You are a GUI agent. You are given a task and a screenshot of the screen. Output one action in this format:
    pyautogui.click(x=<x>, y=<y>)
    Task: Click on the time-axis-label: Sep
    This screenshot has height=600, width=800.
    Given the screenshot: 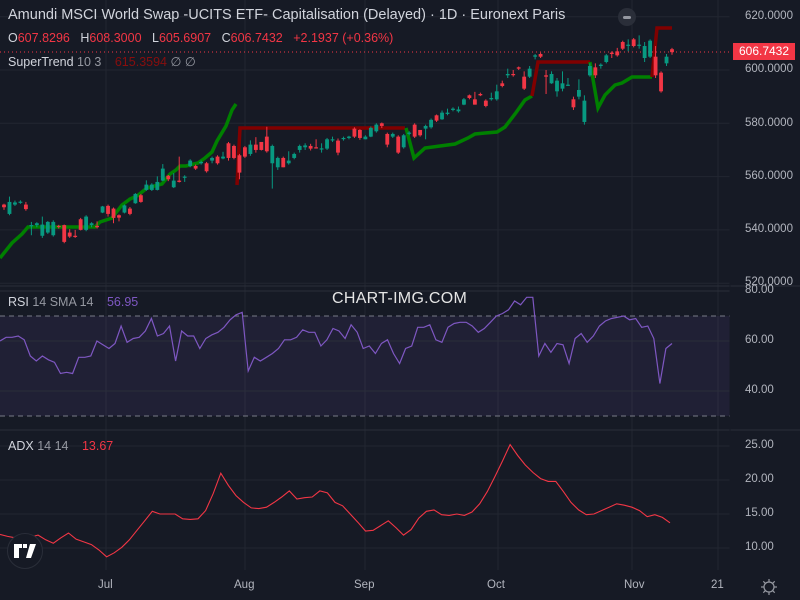 What is the action you would take?
    pyautogui.click(x=364, y=585)
    